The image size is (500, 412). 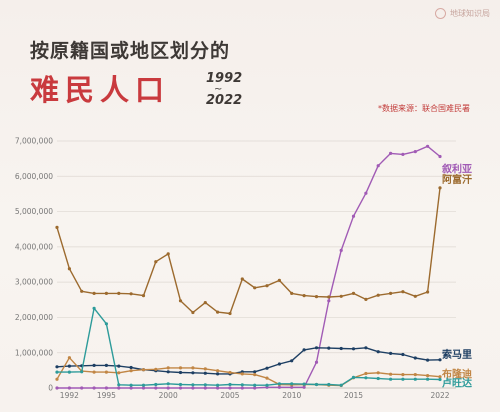 I want to click on series-label: 卢旺达, so click(x=457, y=383).